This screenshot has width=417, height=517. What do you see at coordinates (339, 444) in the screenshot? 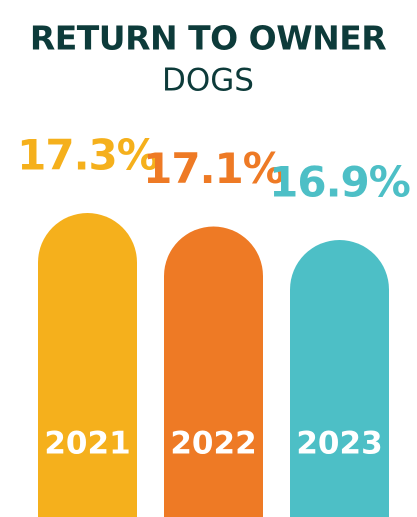
I see `x-tick-label: 2023` at bounding box center [339, 444].